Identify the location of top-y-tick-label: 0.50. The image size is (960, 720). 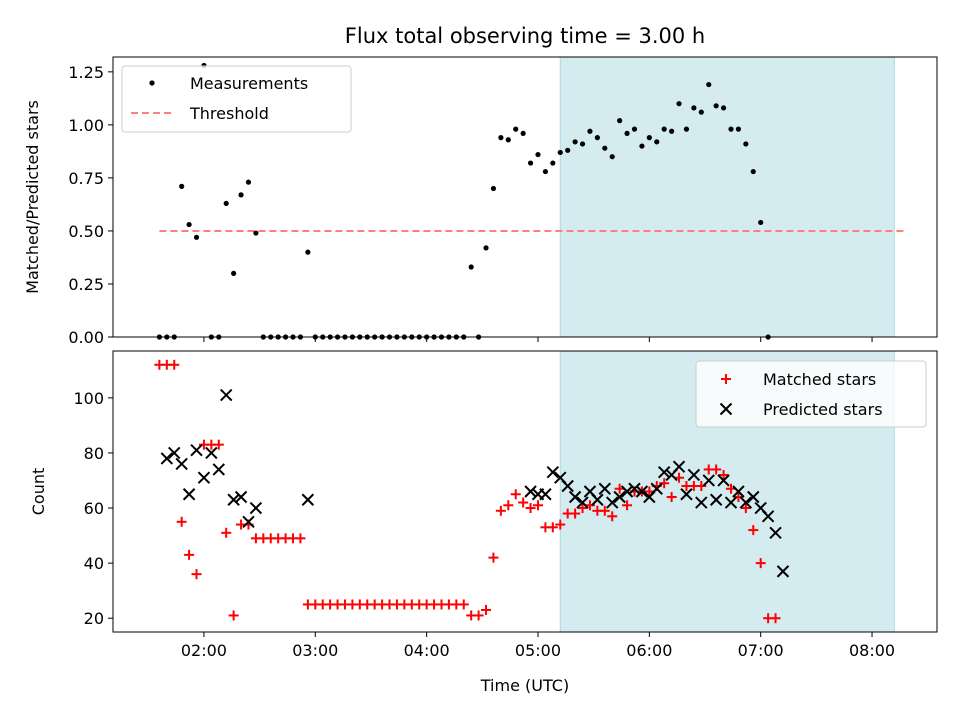
(86, 231).